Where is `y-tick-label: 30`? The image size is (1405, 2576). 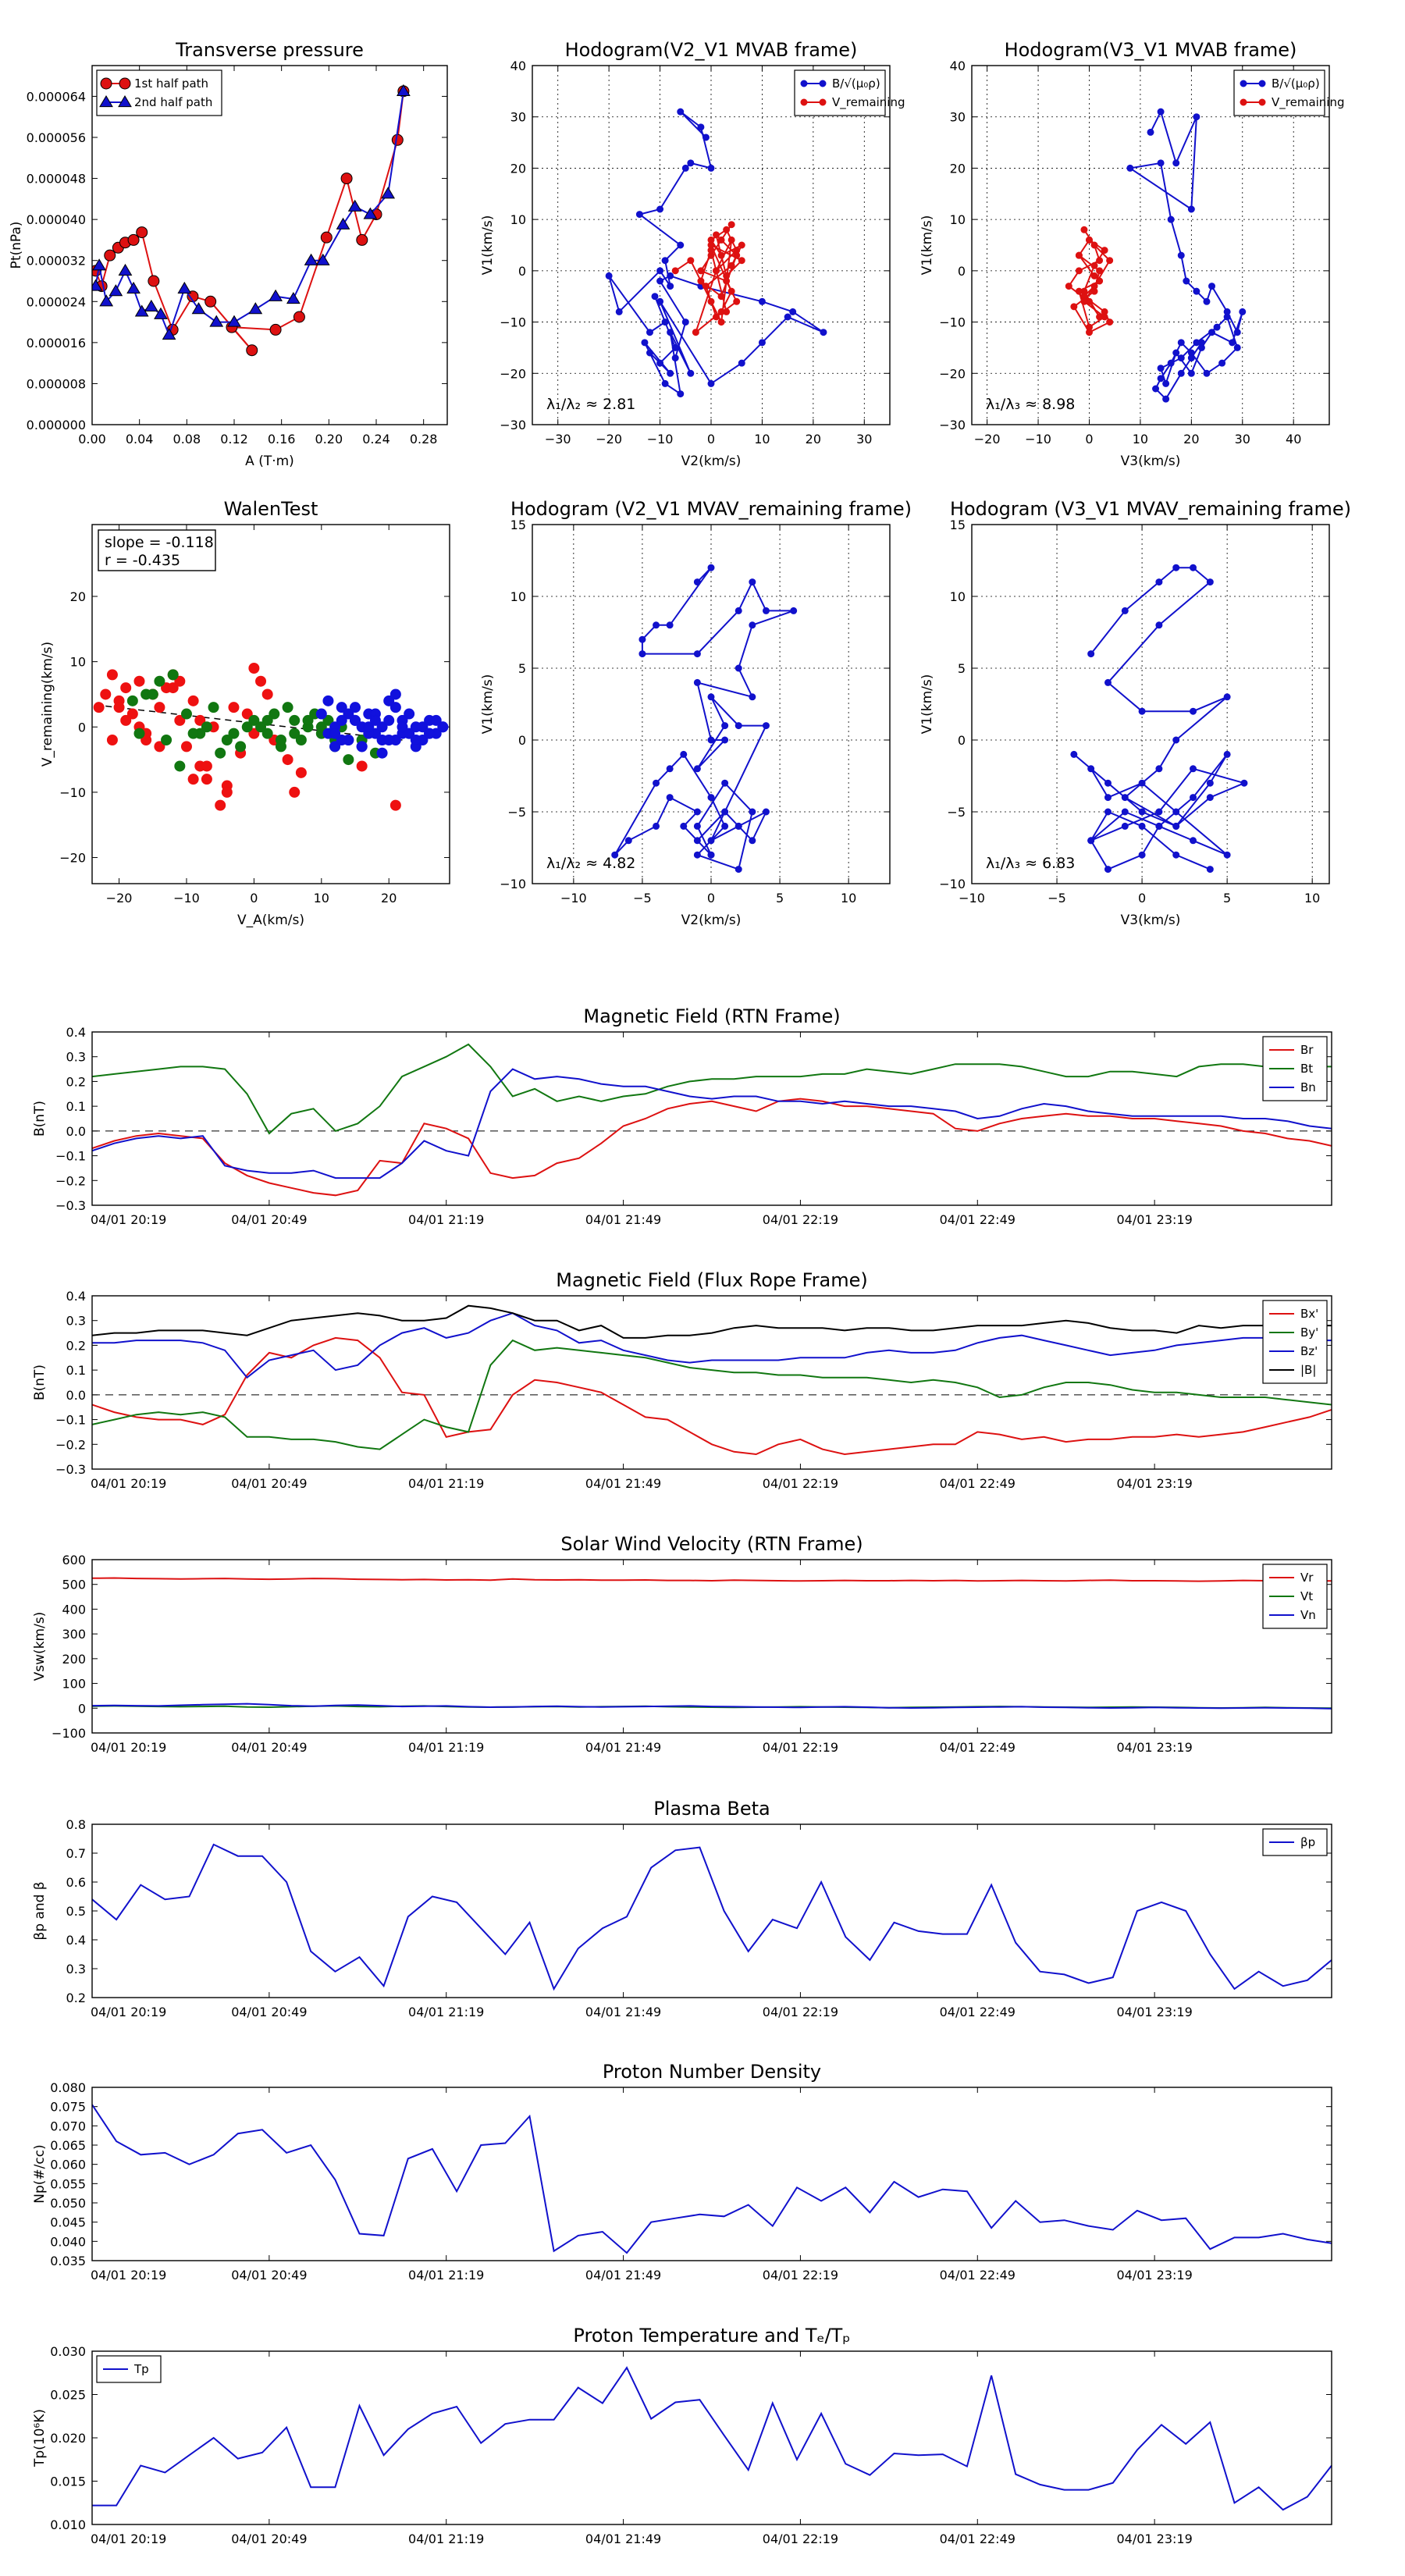 y-tick-label: 30 is located at coordinates (958, 117).